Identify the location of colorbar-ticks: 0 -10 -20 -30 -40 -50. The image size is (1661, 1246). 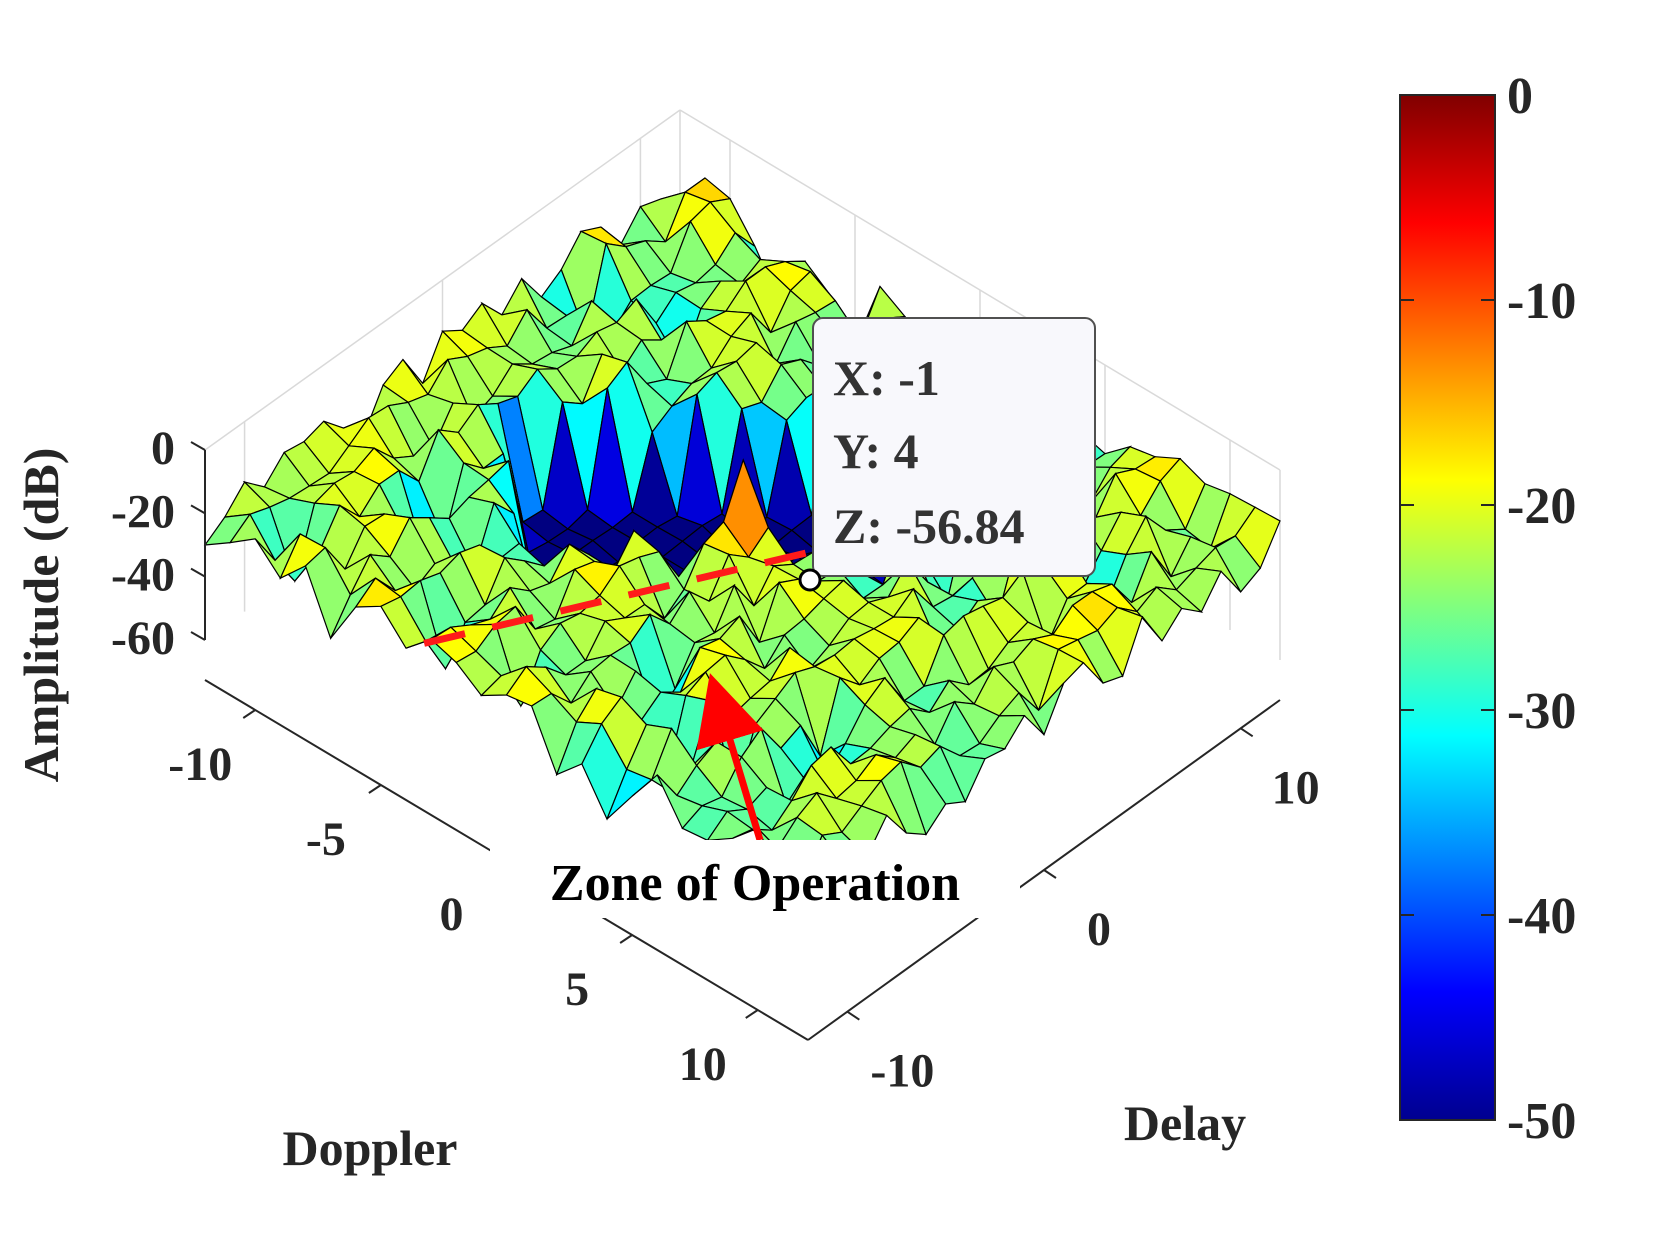
(1488, 609).